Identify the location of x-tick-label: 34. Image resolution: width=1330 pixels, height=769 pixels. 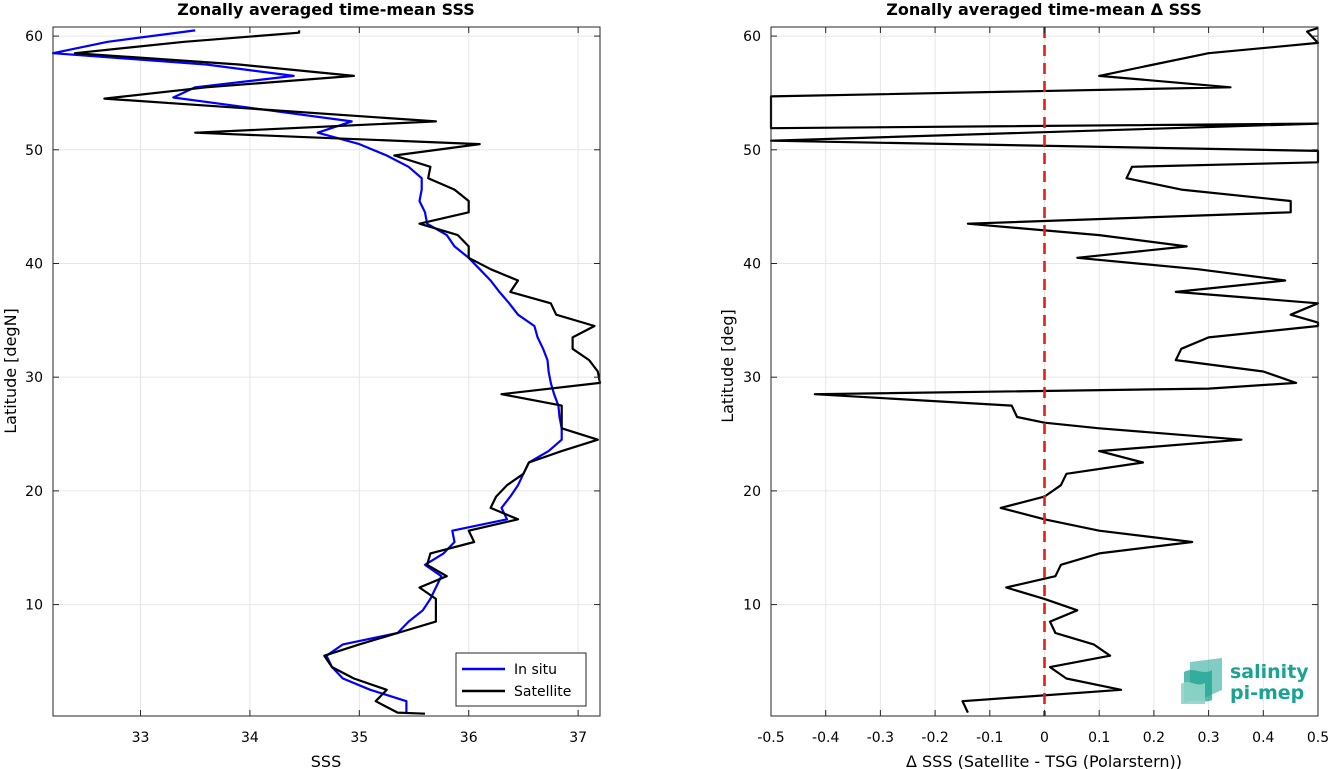
(250, 738).